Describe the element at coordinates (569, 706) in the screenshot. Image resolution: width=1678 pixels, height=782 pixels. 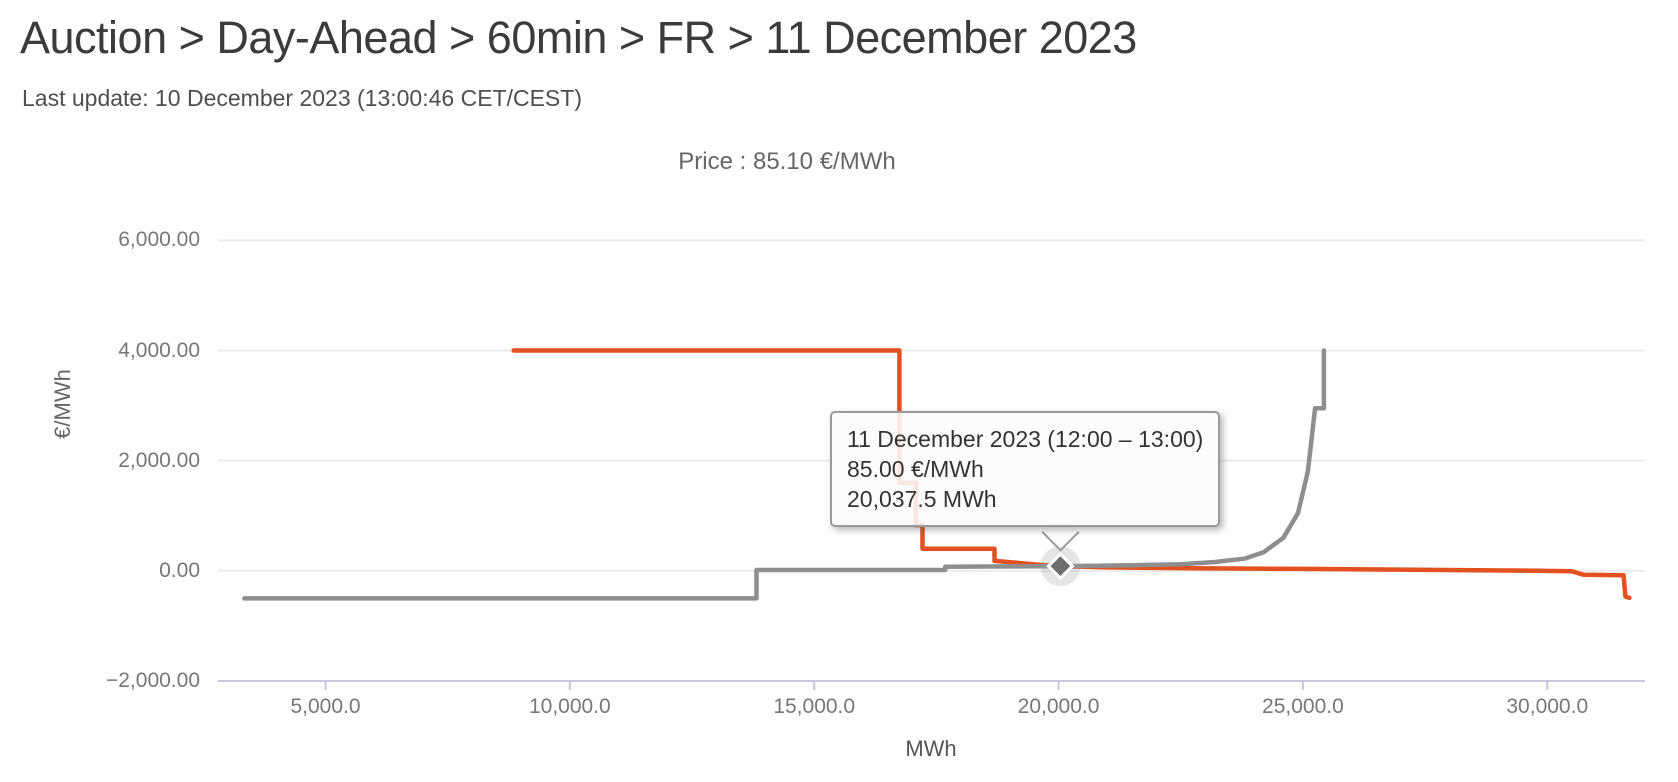
I see `x-tick-label-10000: 10,000.0` at that location.